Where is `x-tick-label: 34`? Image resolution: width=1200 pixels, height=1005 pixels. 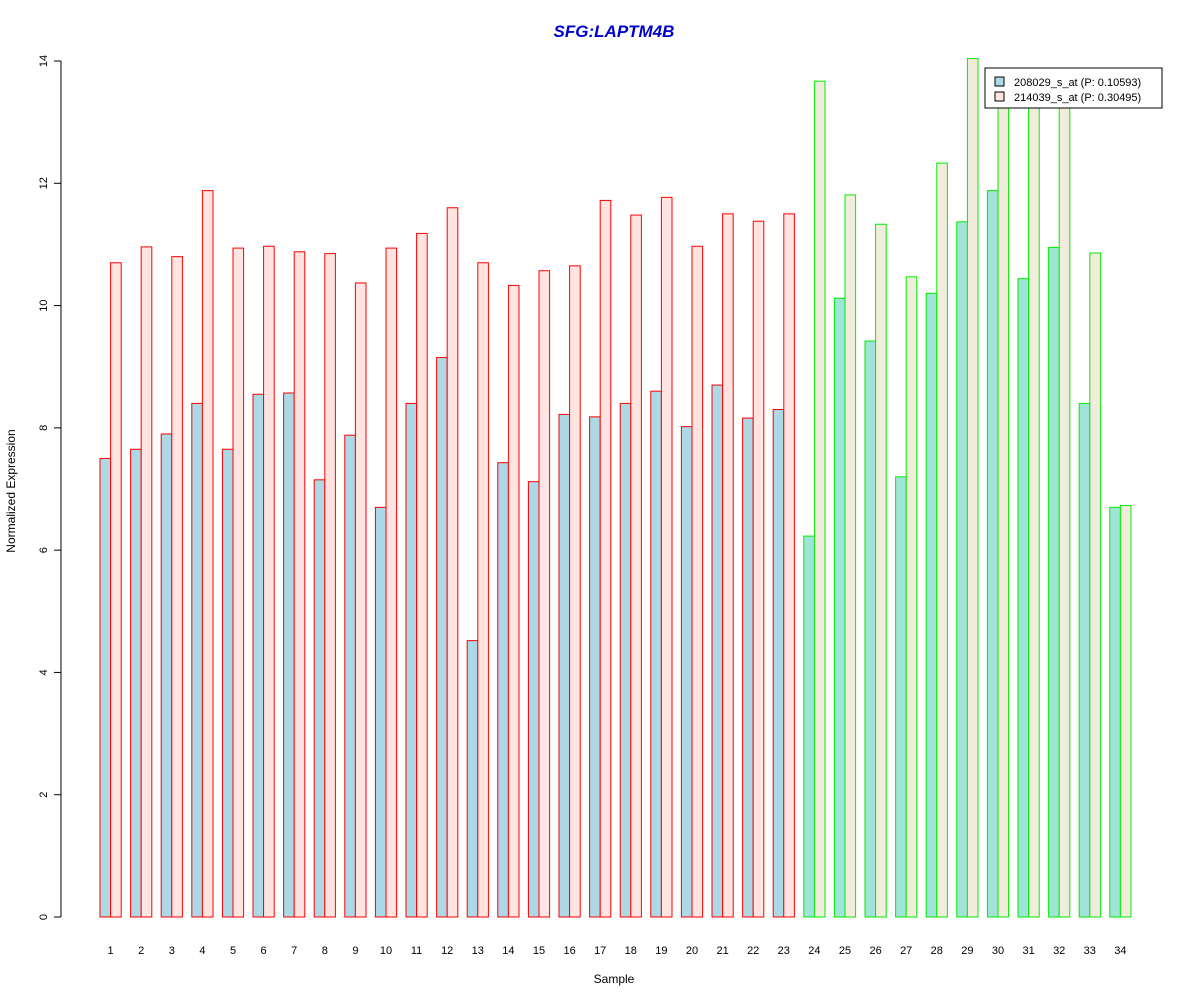
x-tick-label: 34 is located at coordinates (1120, 951).